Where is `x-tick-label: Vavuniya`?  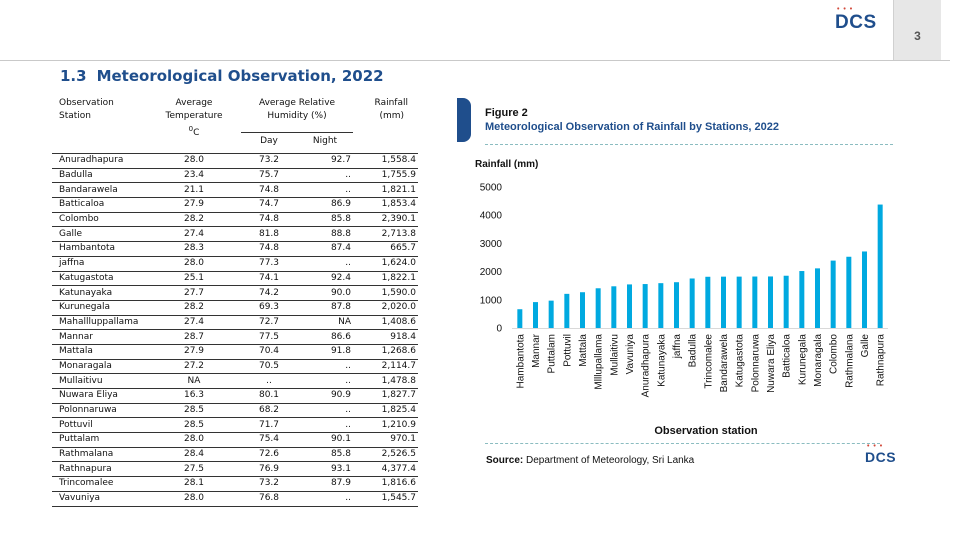 x-tick-label: Vavuniya is located at coordinates (630, 354).